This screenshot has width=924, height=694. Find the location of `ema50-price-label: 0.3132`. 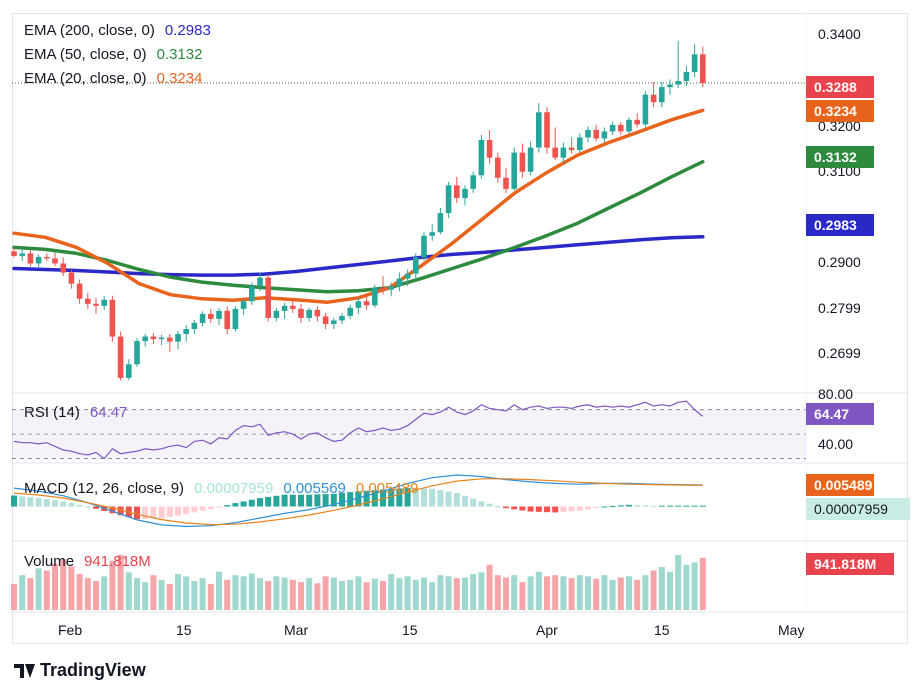

ema50-price-label: 0.3132 is located at coordinates (840, 157).